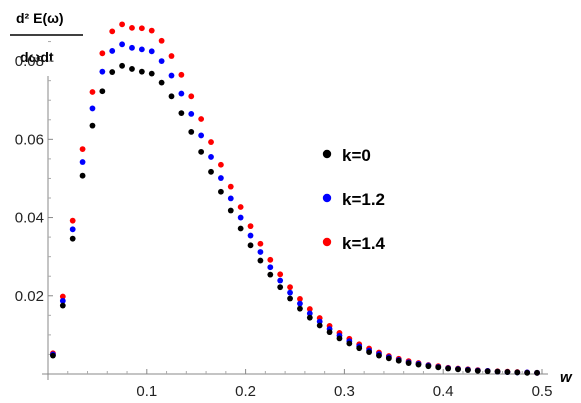  I want to click on y-axis-label-denominator: dωdt, so click(37, 57).